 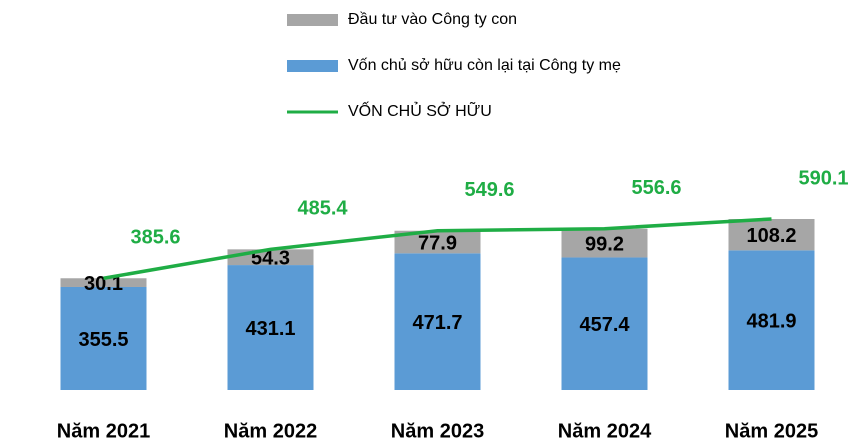 I want to click on line-label: 556.6, so click(x=656, y=188).